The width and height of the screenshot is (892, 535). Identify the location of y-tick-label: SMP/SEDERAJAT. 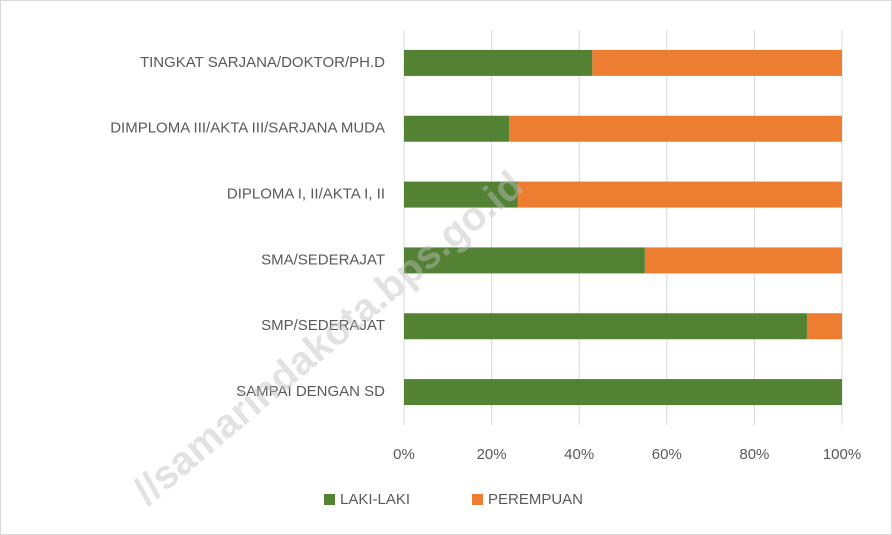
(323, 325).